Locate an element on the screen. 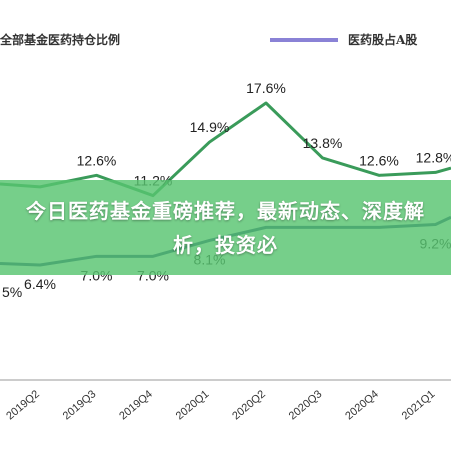 The height and width of the screenshot is (451, 451). headline-text: 今日医药基金重磅推荐，最新动态、深度解析，投资必 is located at coordinates (225, 227).